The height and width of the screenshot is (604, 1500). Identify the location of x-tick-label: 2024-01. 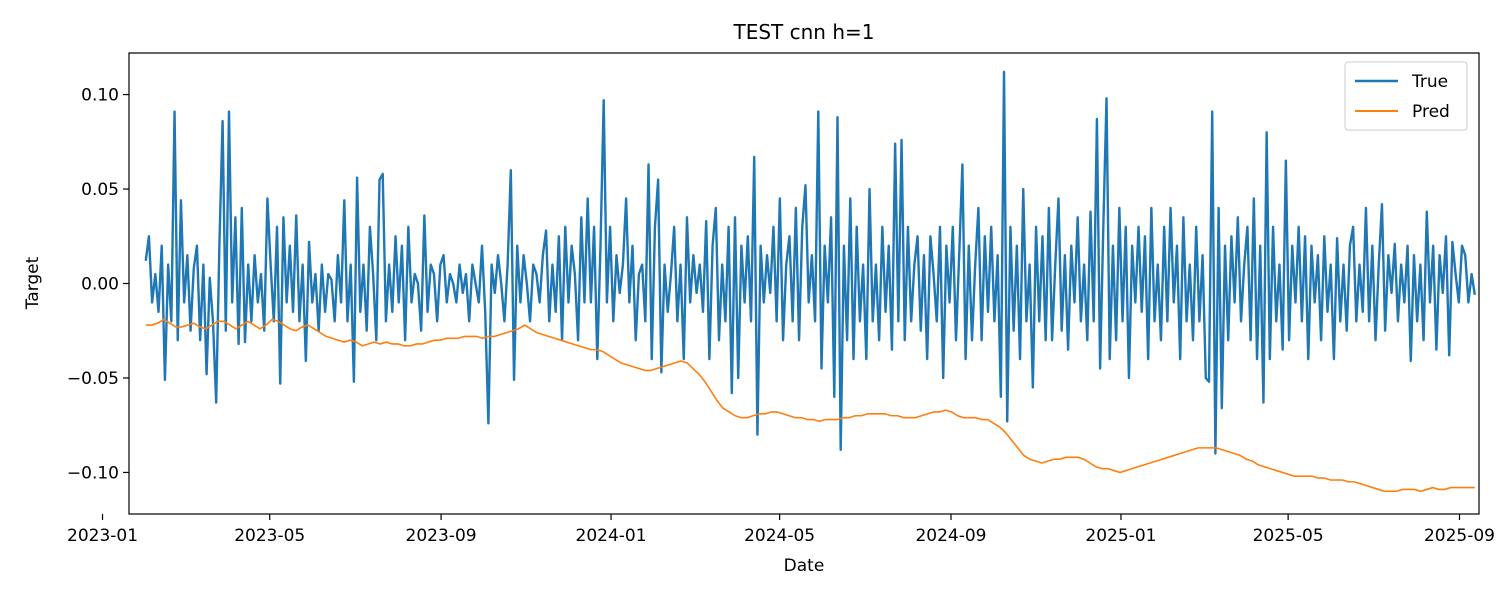
(611, 536).